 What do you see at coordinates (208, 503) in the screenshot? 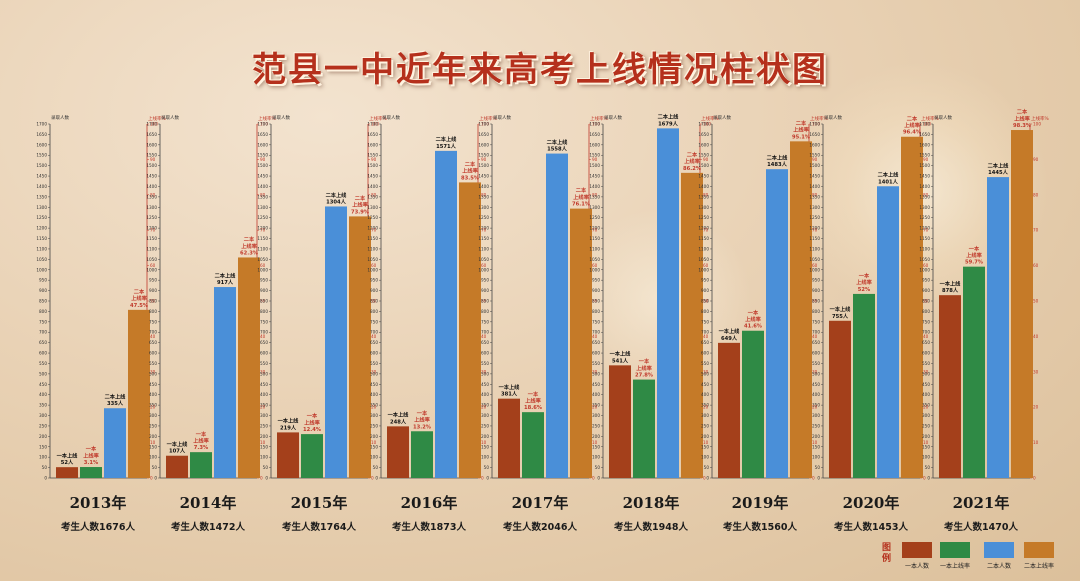
I see `year-label: 2014年` at bounding box center [208, 503].